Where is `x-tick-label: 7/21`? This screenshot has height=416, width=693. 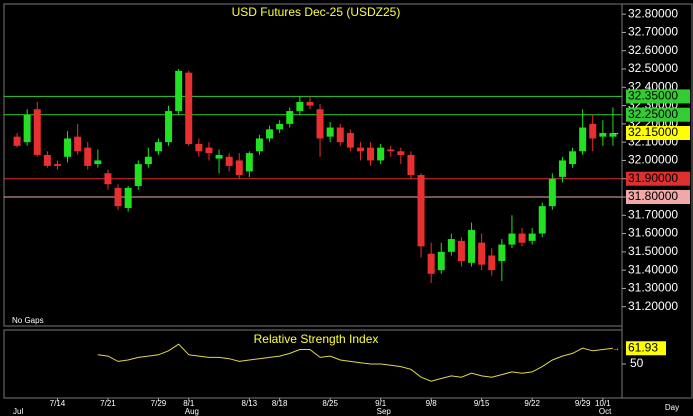 x-tick-label: 7/21 is located at coordinates (108, 403).